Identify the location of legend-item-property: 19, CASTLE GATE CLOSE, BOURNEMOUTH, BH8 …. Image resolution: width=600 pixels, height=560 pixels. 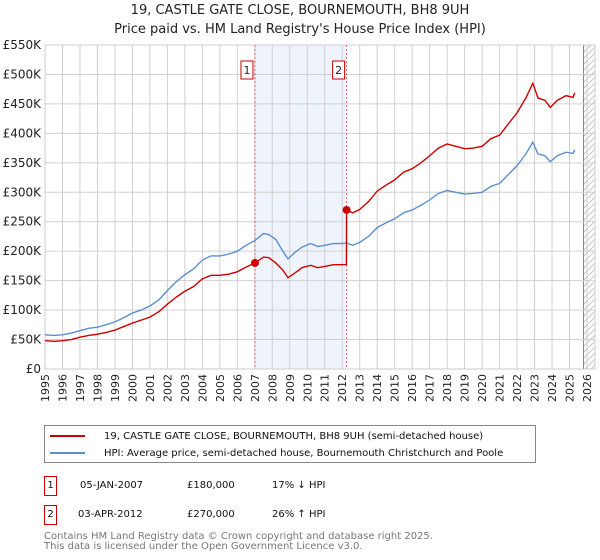
(264, 436).